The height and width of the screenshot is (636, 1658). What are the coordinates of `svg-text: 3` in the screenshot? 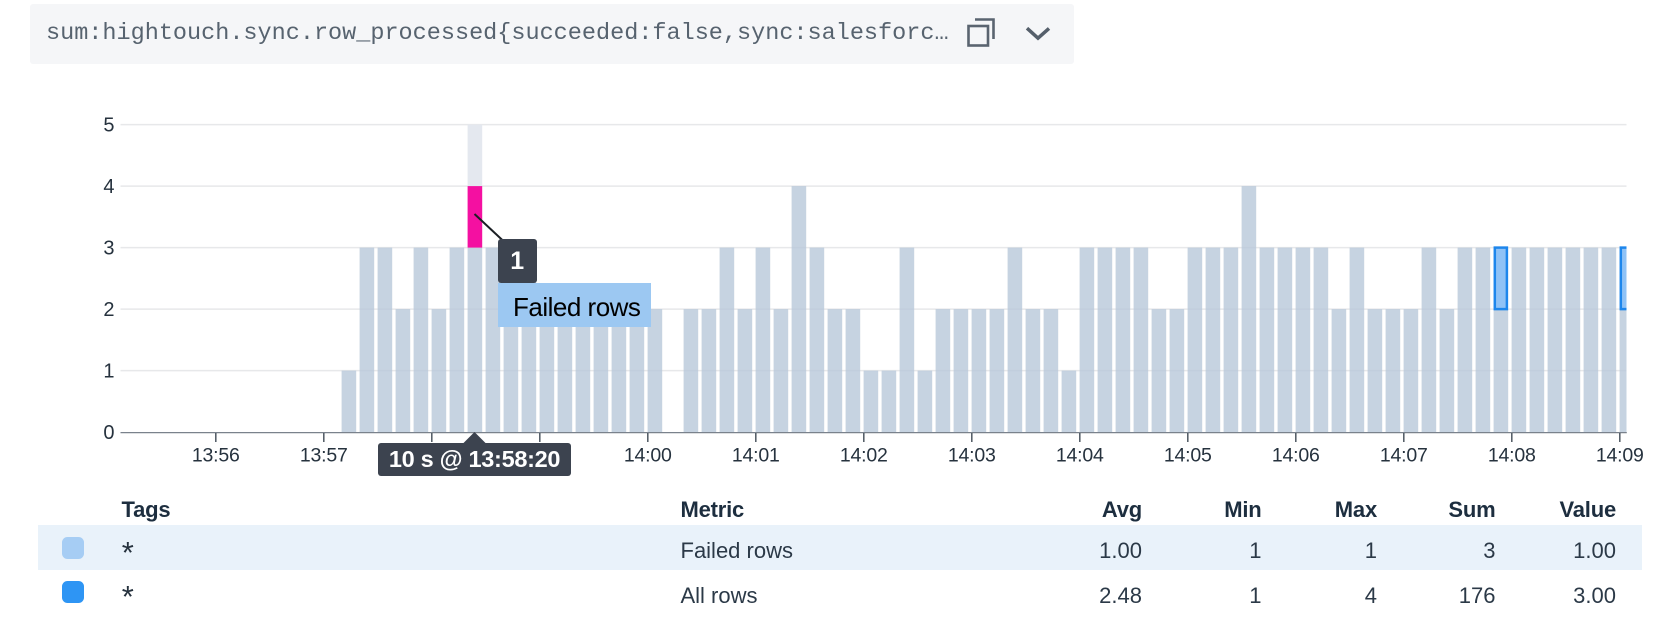 It's located at (108, 249).